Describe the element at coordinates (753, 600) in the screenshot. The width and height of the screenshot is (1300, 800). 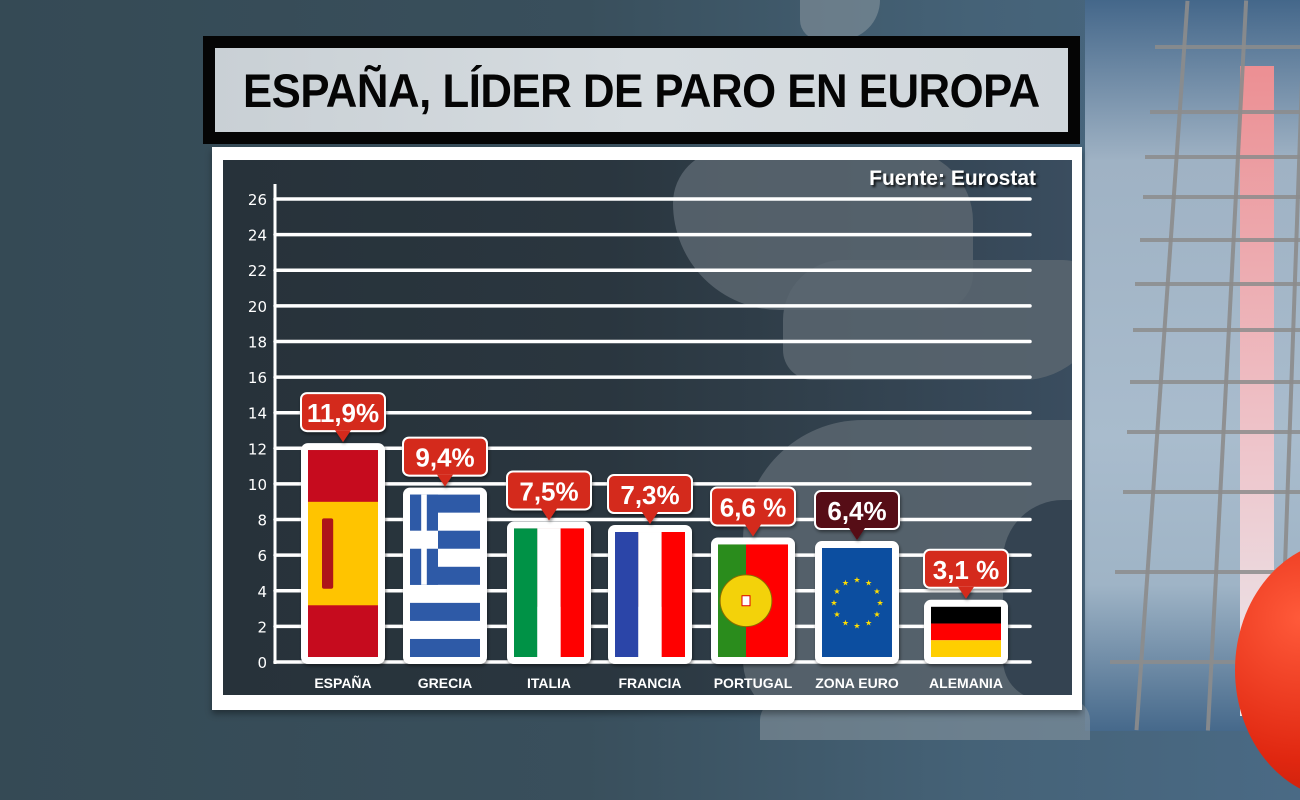
I see `flag-portugal-icon` at that location.